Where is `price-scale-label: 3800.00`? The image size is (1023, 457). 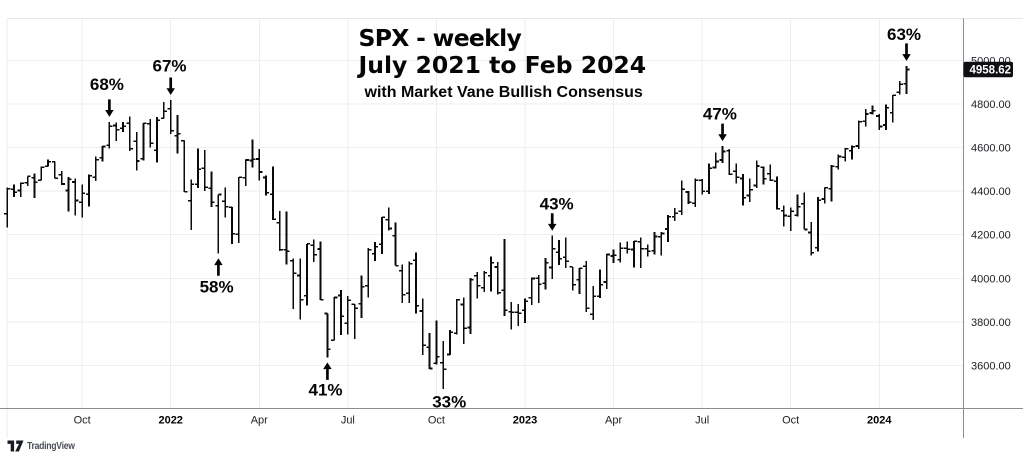
price-scale-label: 3800.00 is located at coordinates (991, 323).